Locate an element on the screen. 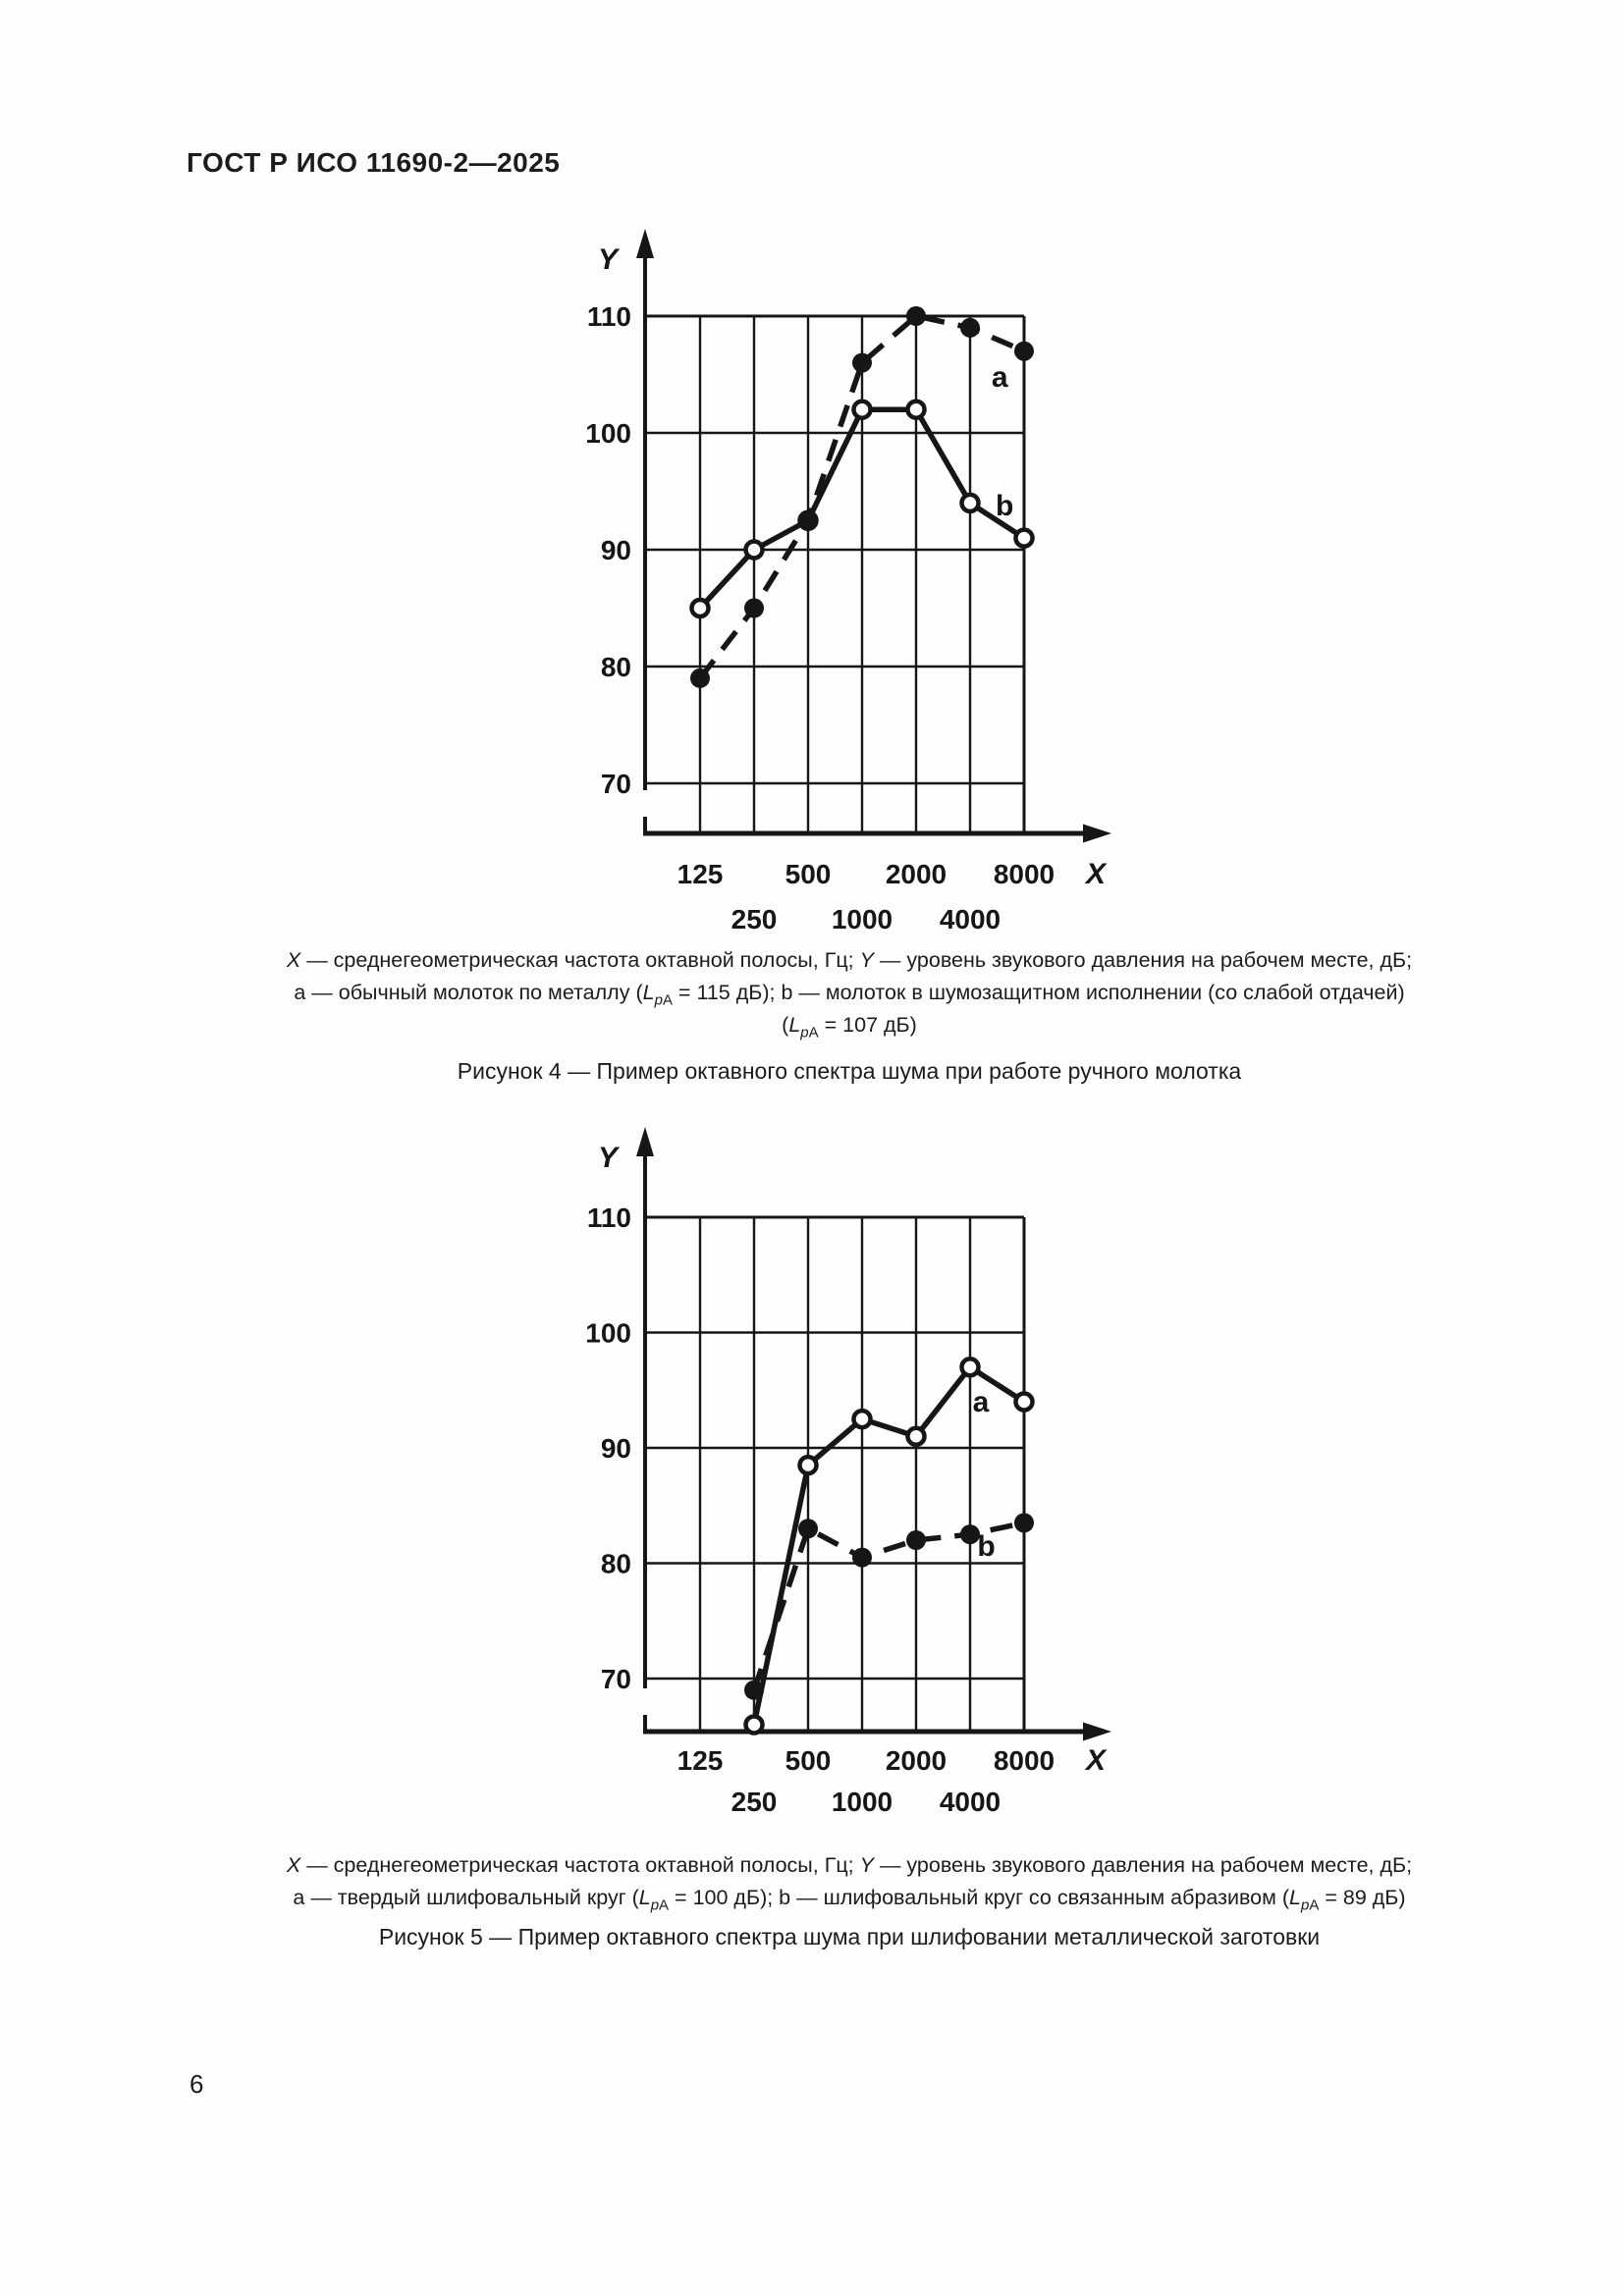 This screenshot has width=1624, height=2296. figure4-legend-line3: (LpA = 107 дБ) is located at coordinates (849, 1025).